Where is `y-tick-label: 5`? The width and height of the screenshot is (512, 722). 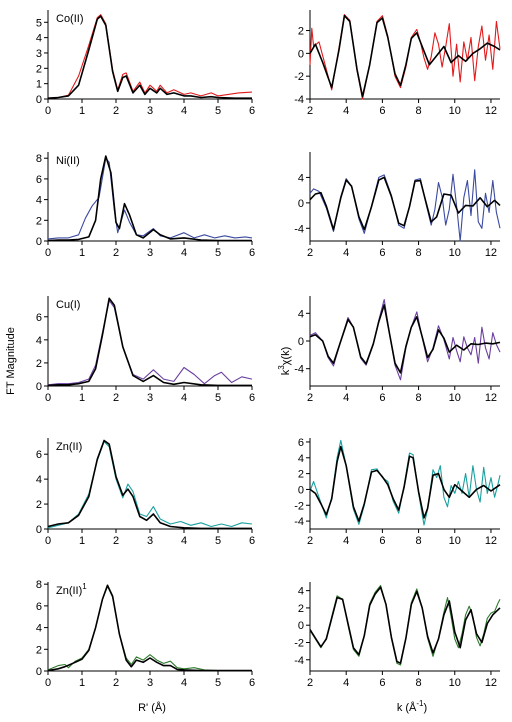 y-tick-label: 5 is located at coordinates (39, 23).